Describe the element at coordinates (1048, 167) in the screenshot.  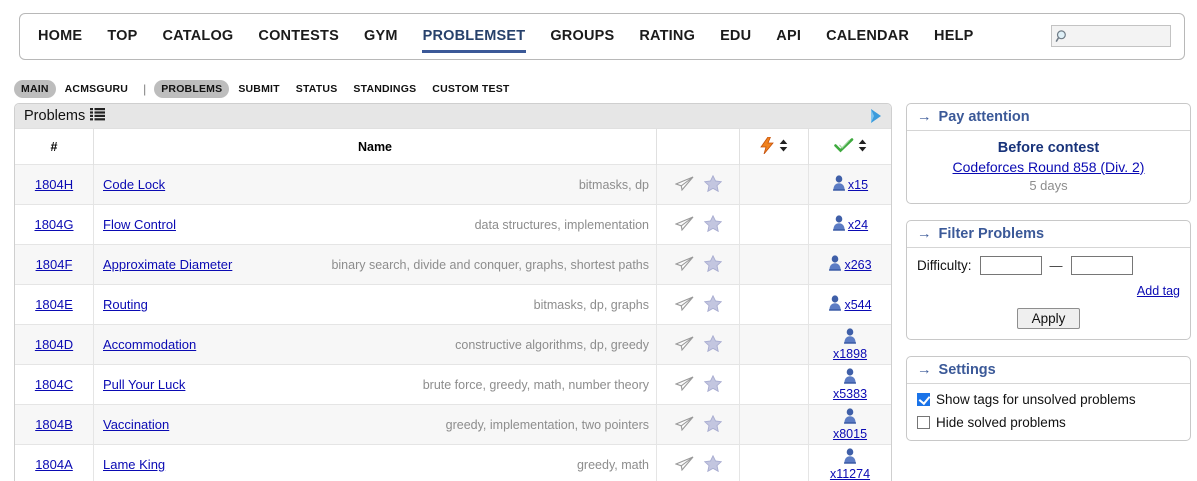
I see `contest-link: Codeforces Round 858 (Div. 2)` at that location.